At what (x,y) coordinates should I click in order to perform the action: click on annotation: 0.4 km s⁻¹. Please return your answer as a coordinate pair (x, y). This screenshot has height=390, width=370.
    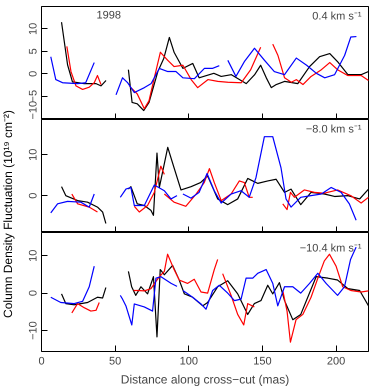
    Looking at the image, I should click on (337, 16).